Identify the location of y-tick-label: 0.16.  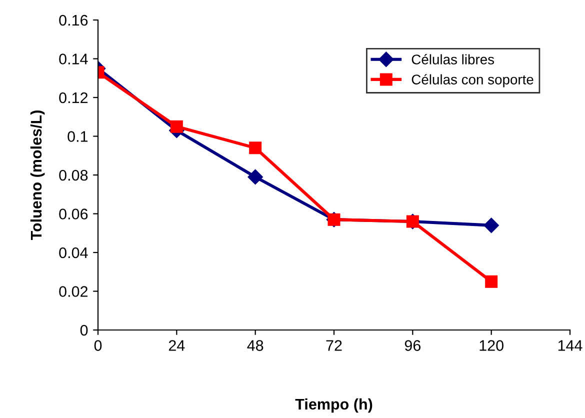
(73, 20).